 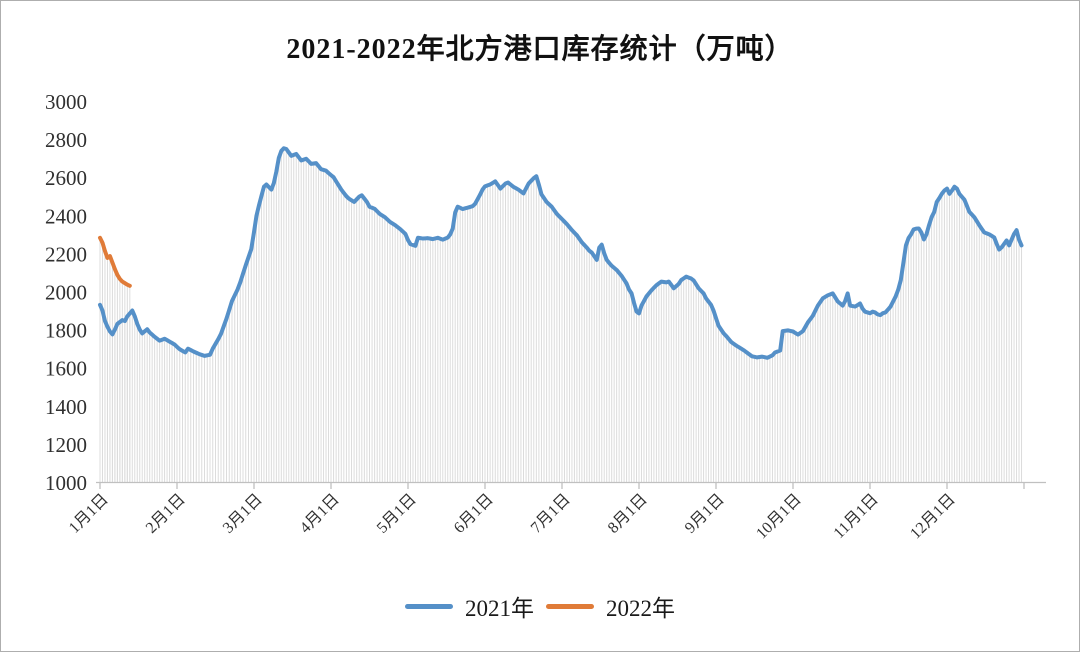 What do you see at coordinates (66, 140) in the screenshot?
I see `y-axis-label: 2800` at bounding box center [66, 140].